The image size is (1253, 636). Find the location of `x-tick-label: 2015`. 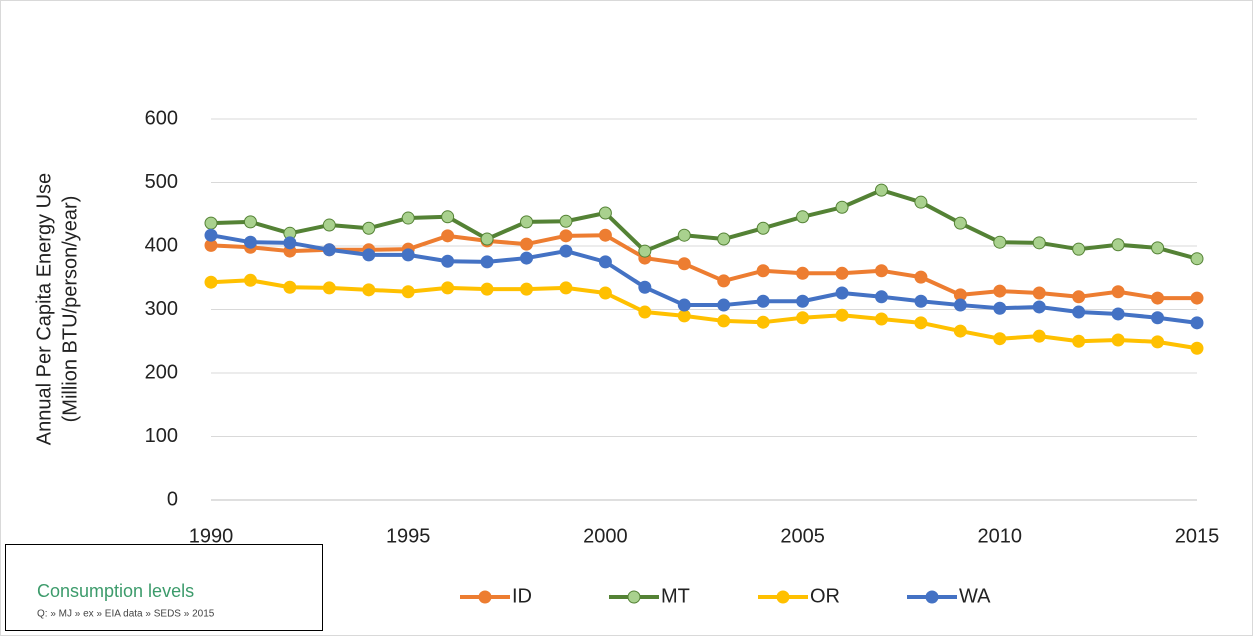

x-tick-label: 2015 is located at coordinates (1197, 536).